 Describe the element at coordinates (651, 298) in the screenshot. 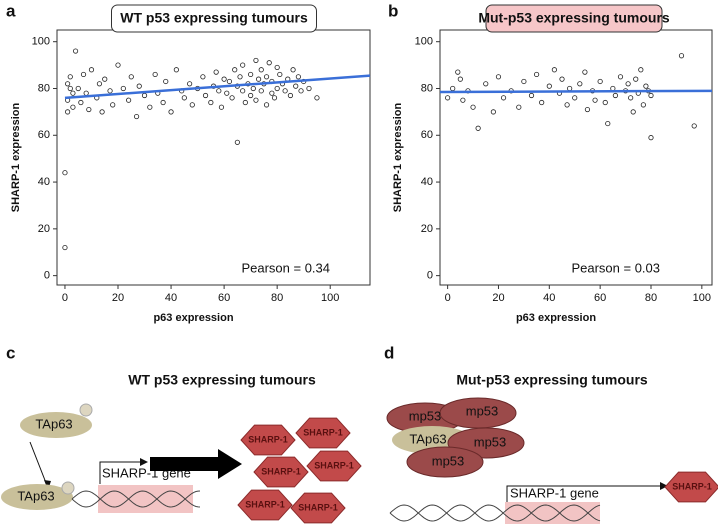

I see `x-tick-label: 80` at that location.